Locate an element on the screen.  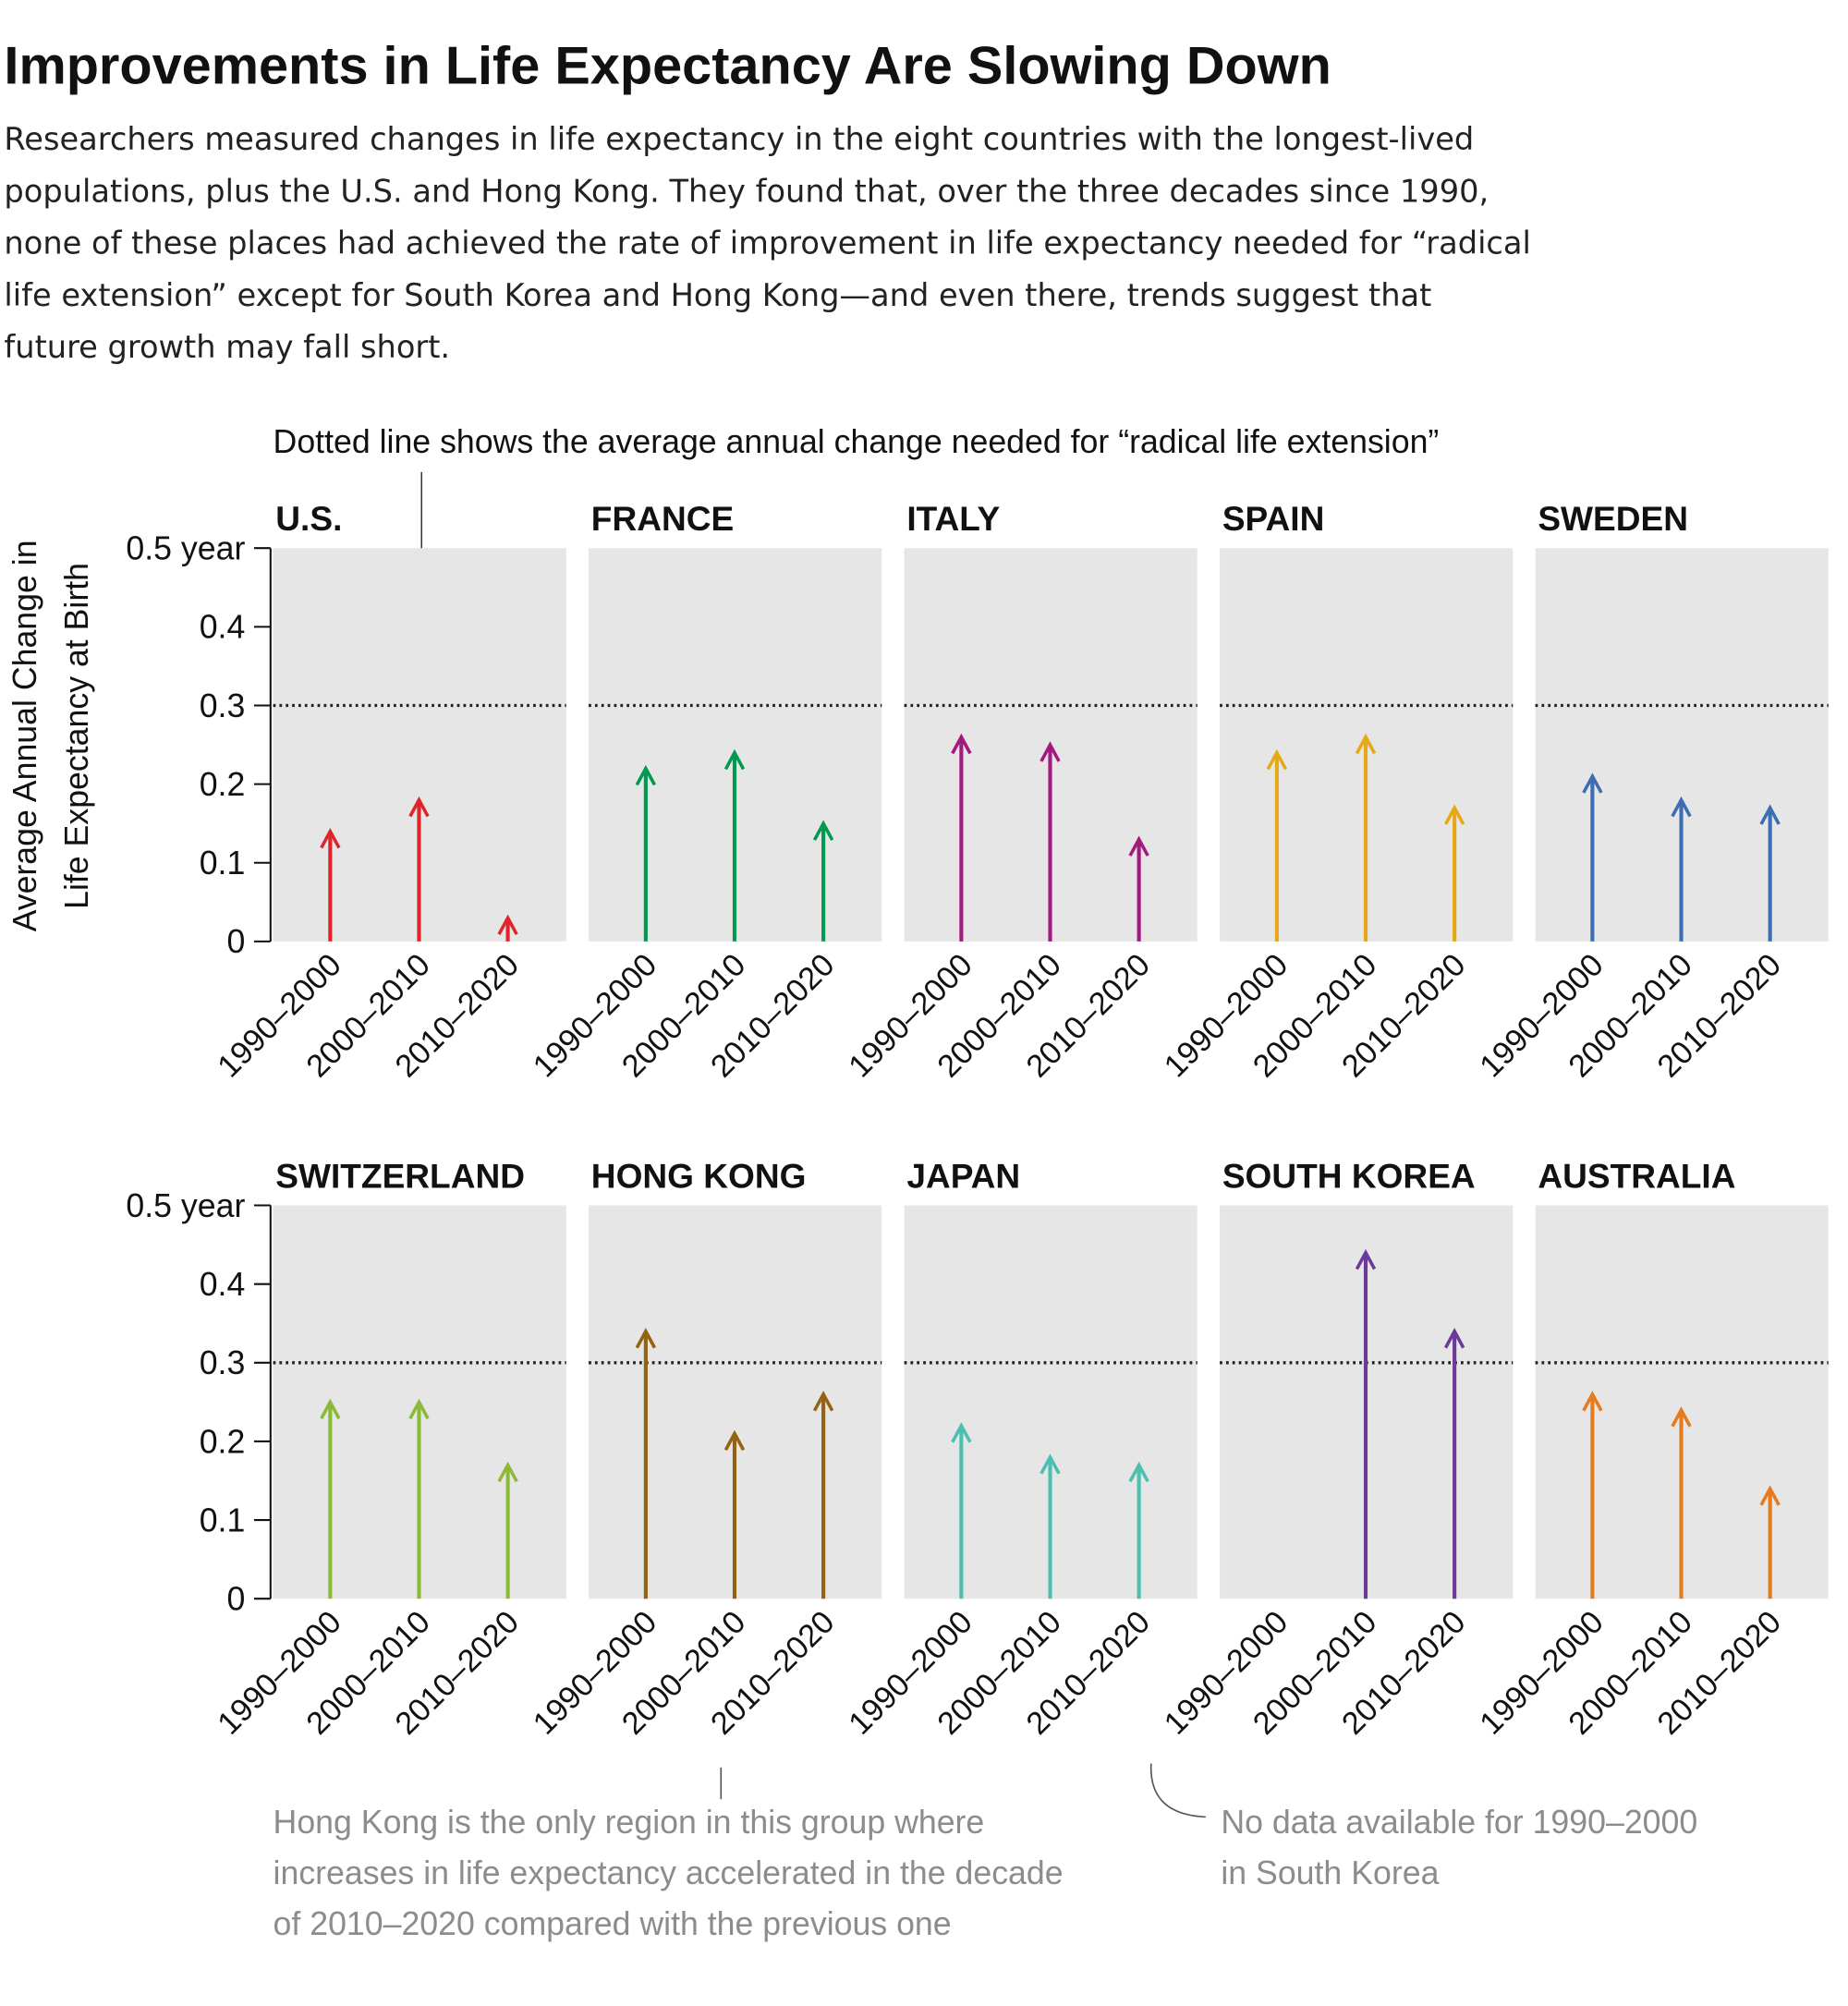
panel-title: JAPAN is located at coordinates (963, 1175).